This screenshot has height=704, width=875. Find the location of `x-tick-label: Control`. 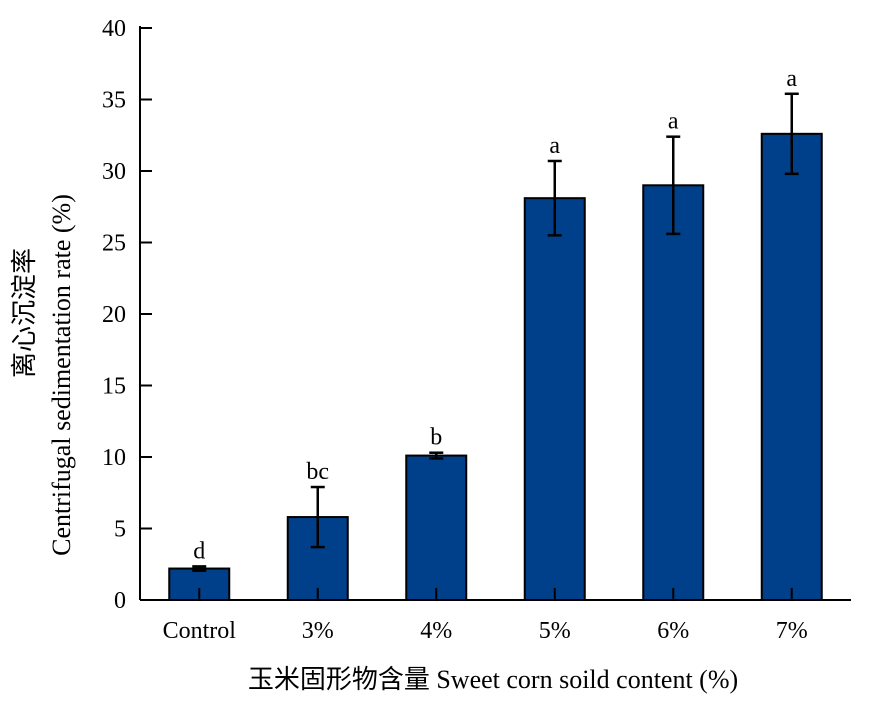

x-tick-label: Control is located at coordinates (200, 631).